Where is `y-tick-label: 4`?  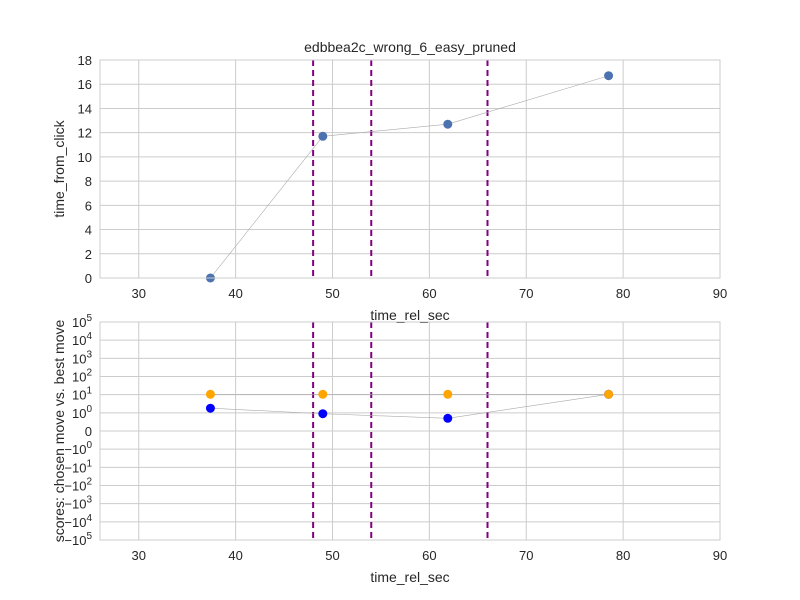
y-tick-label: 4 is located at coordinates (88, 230).